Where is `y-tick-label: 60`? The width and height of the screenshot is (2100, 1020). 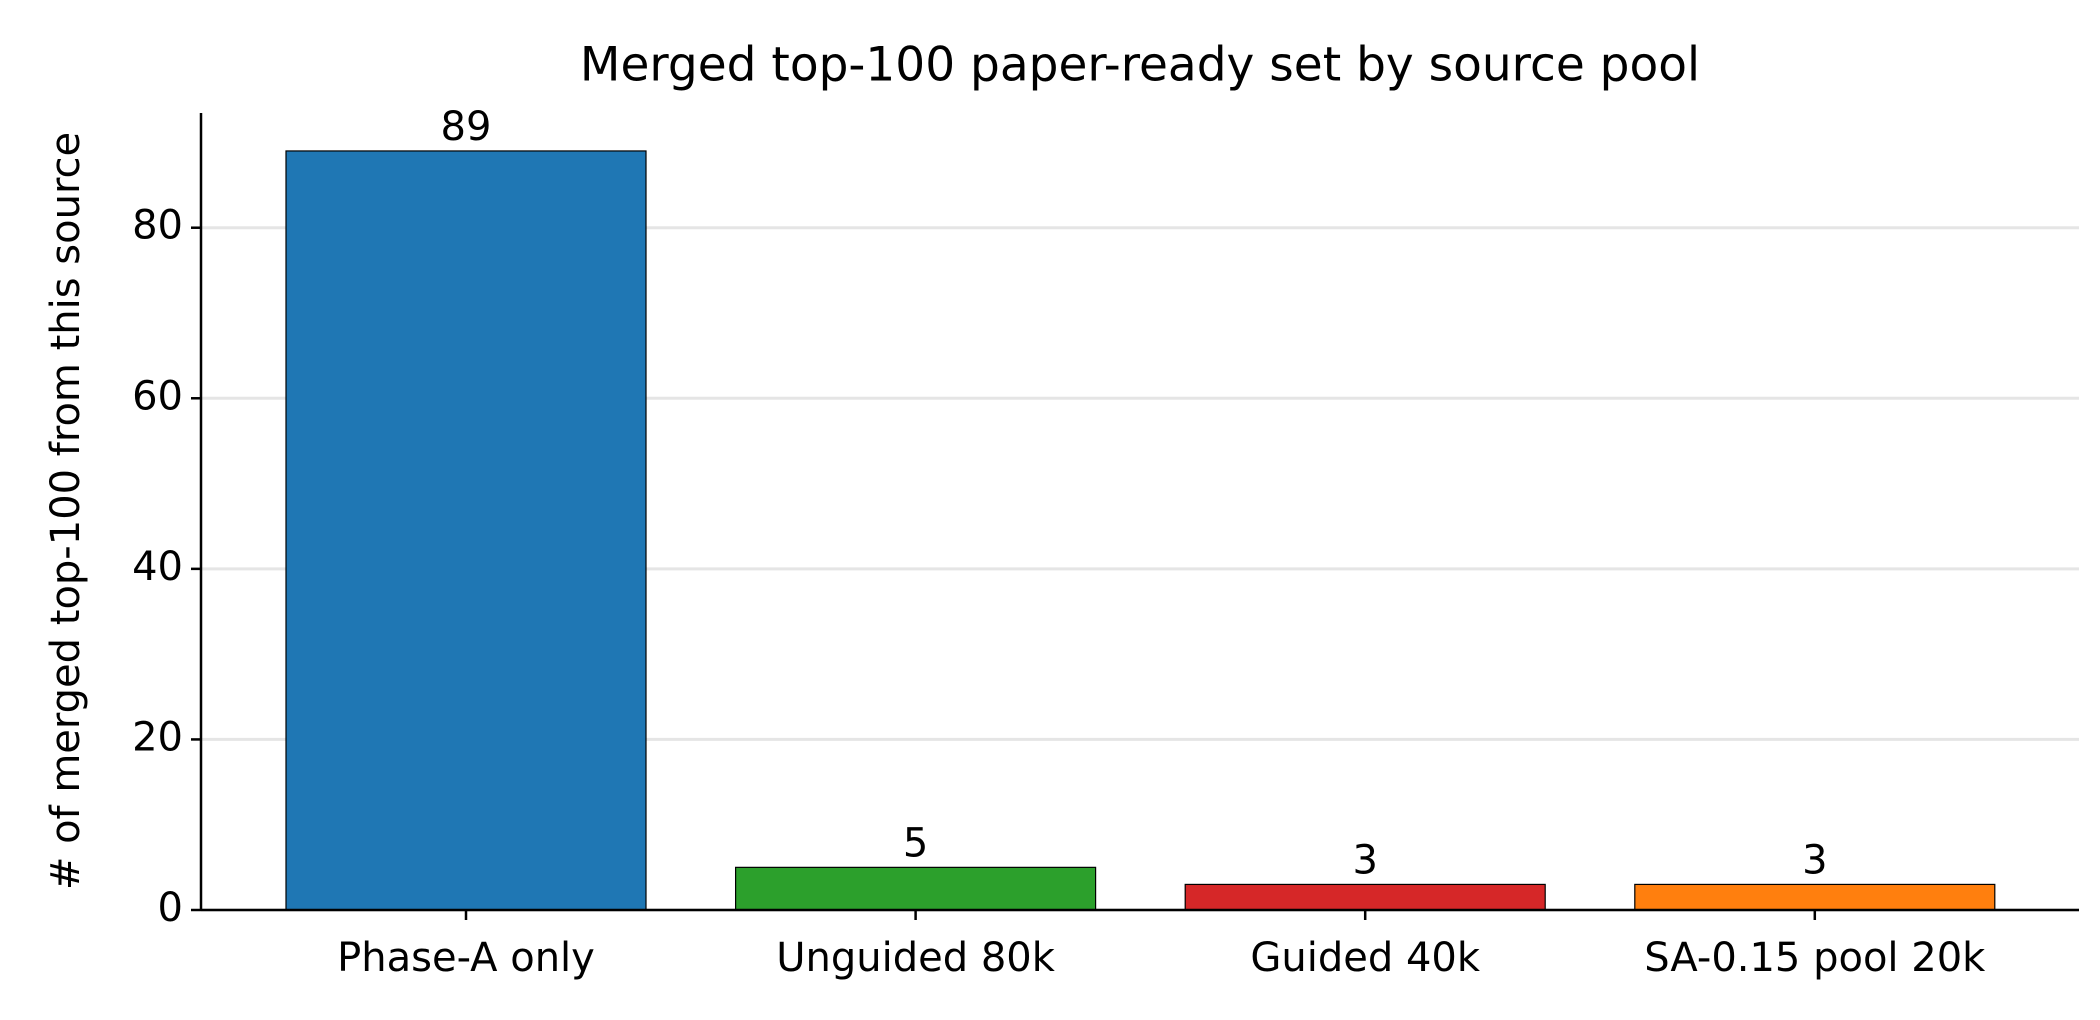
y-tick-label: 60 is located at coordinates (157, 396).